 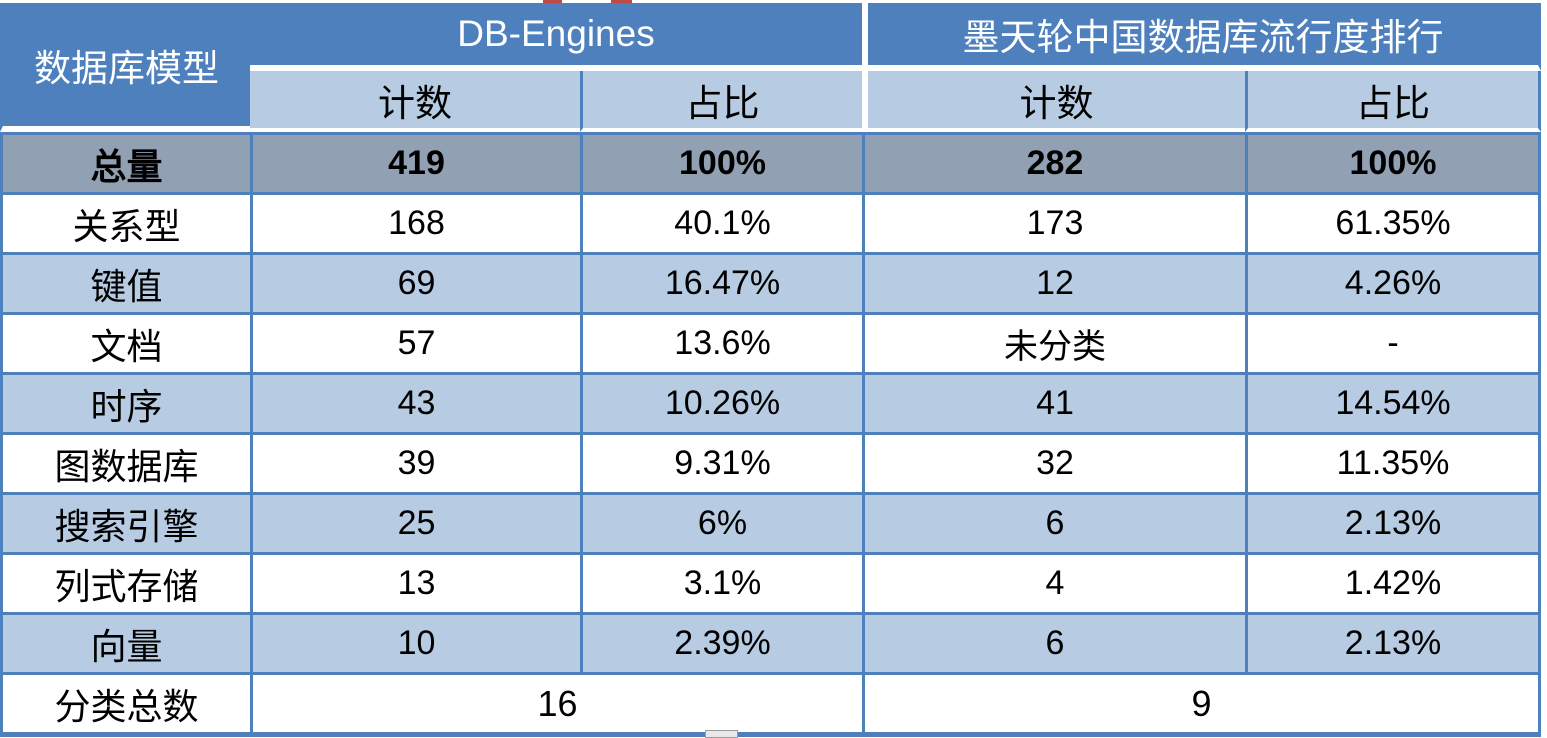 What do you see at coordinates (1053, 282) in the screenshot?
I see `cell-modb-count: 12` at bounding box center [1053, 282].